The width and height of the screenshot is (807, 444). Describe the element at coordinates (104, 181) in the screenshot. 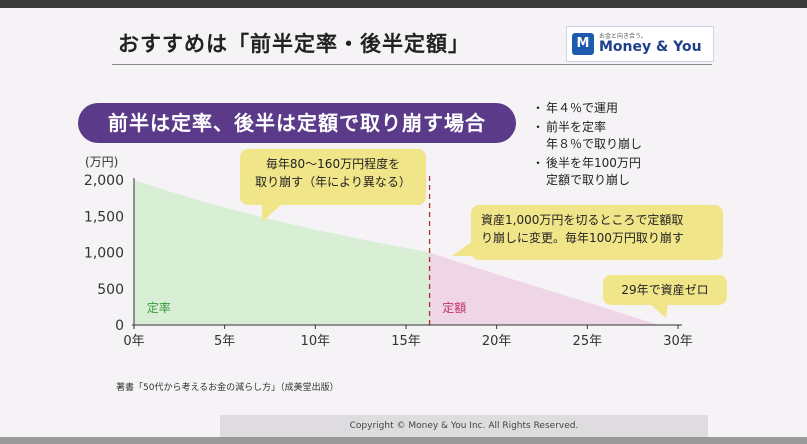

I see `y-tick-label: 2,000` at that location.